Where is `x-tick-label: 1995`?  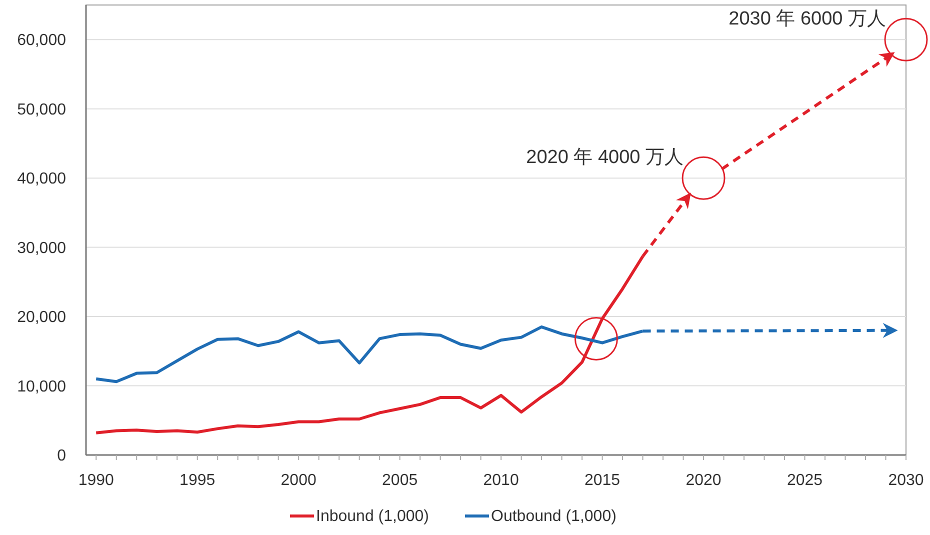
x-tick-label: 1995 is located at coordinates (198, 480).